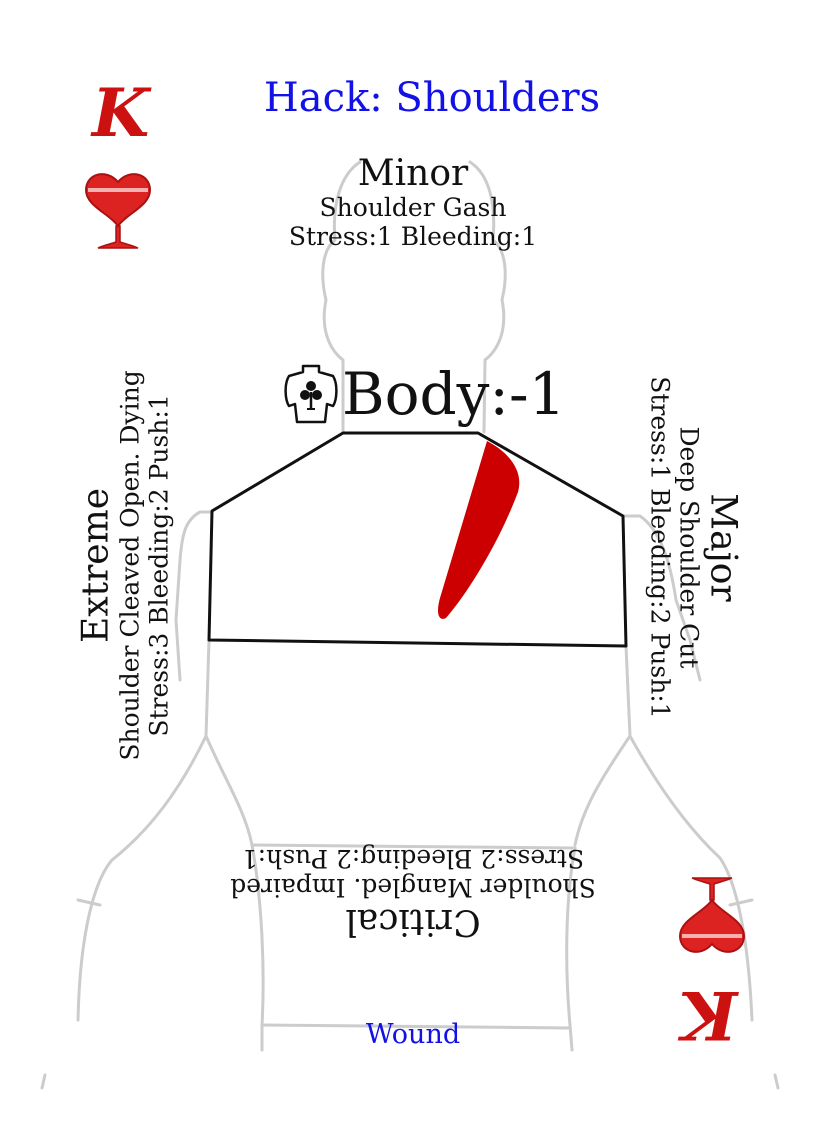 The image size is (825, 1125). I want to click on wound-major-label: Major, so click(723, 547).